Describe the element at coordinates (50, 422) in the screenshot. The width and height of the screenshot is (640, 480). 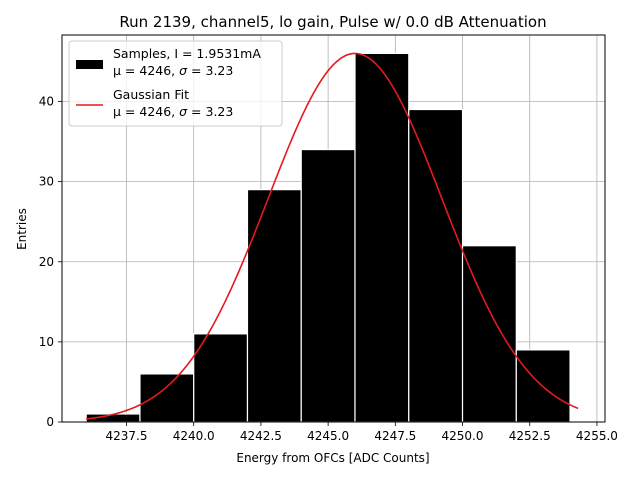
I see `y-tick-label: 0` at that location.